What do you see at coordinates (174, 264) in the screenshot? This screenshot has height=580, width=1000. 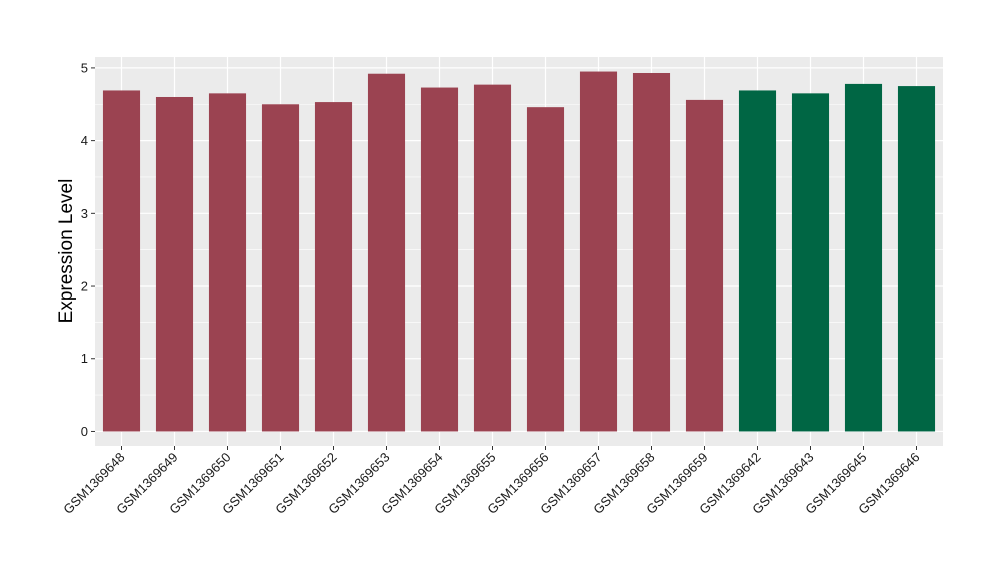 I see `bar-GSM1369649` at bounding box center [174, 264].